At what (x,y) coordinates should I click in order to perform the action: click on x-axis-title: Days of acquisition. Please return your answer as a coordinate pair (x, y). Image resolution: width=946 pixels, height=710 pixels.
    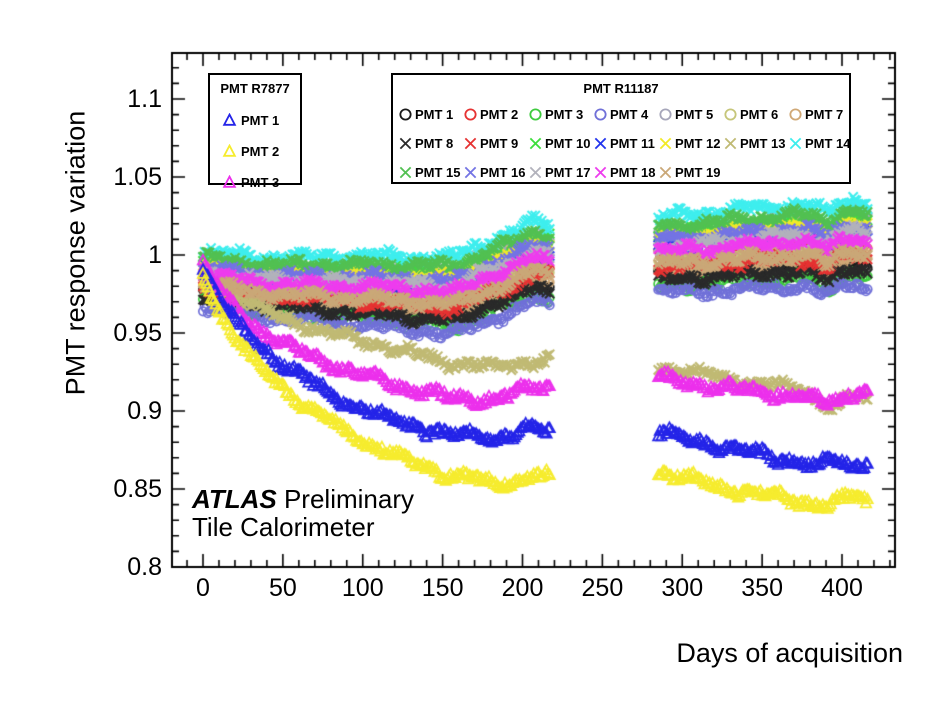
    Looking at the image, I should click on (789, 653).